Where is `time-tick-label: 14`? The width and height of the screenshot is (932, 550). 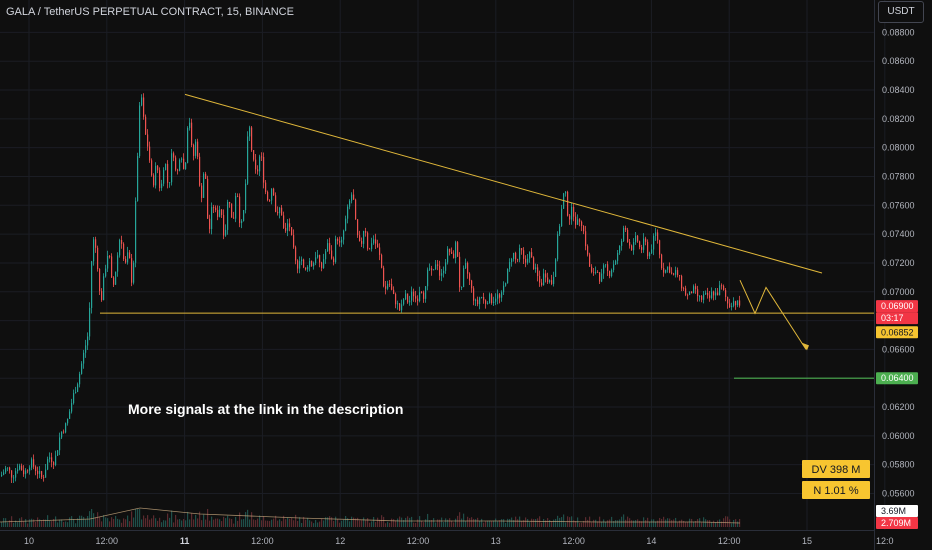 time-tick-label: 14 is located at coordinates (651, 541).